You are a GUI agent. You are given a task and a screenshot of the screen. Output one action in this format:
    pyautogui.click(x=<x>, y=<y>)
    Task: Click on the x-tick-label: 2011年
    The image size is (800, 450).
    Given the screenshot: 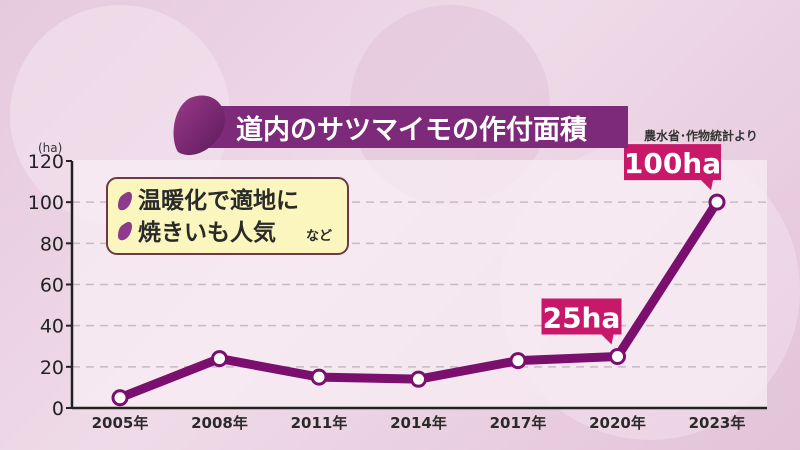 What is the action you would take?
    pyautogui.click(x=319, y=423)
    